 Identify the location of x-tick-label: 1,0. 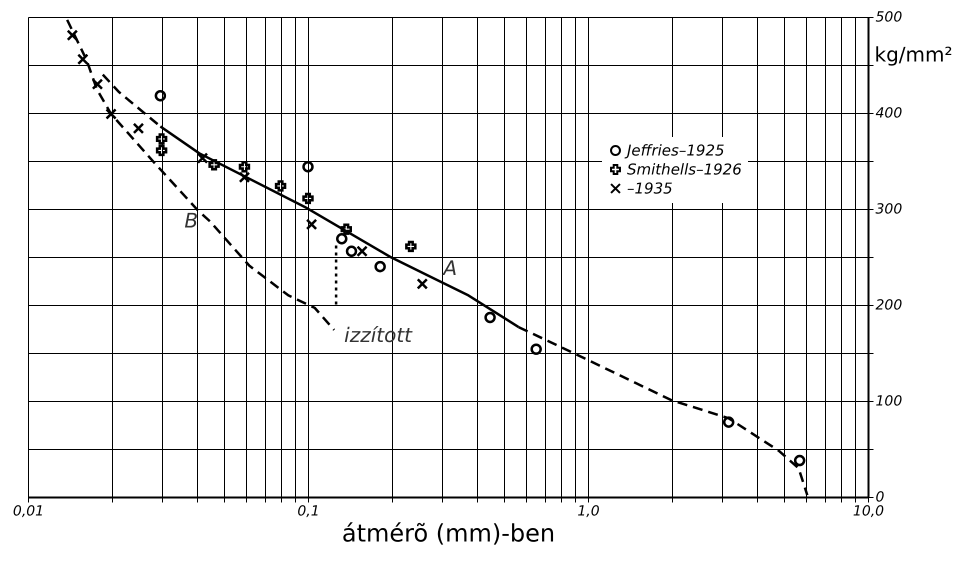
(588, 512).